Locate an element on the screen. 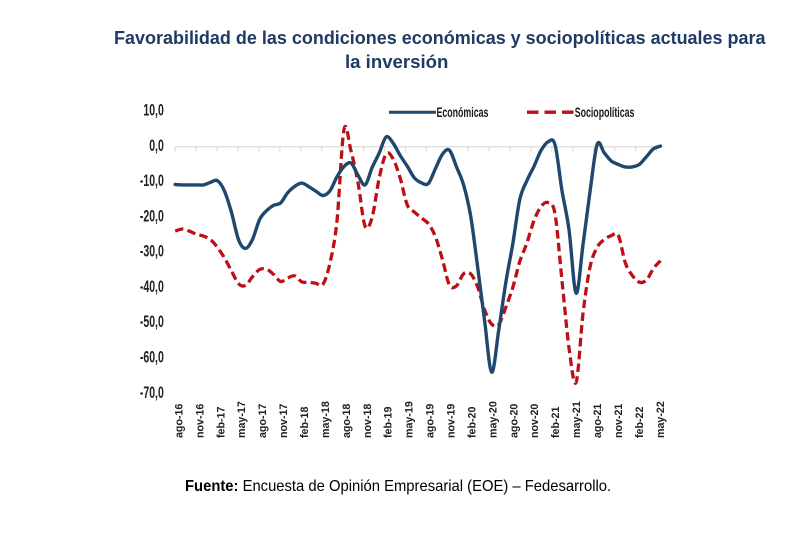 The height and width of the screenshot is (533, 800). svg-text: feb-22 is located at coordinates (640, 422).